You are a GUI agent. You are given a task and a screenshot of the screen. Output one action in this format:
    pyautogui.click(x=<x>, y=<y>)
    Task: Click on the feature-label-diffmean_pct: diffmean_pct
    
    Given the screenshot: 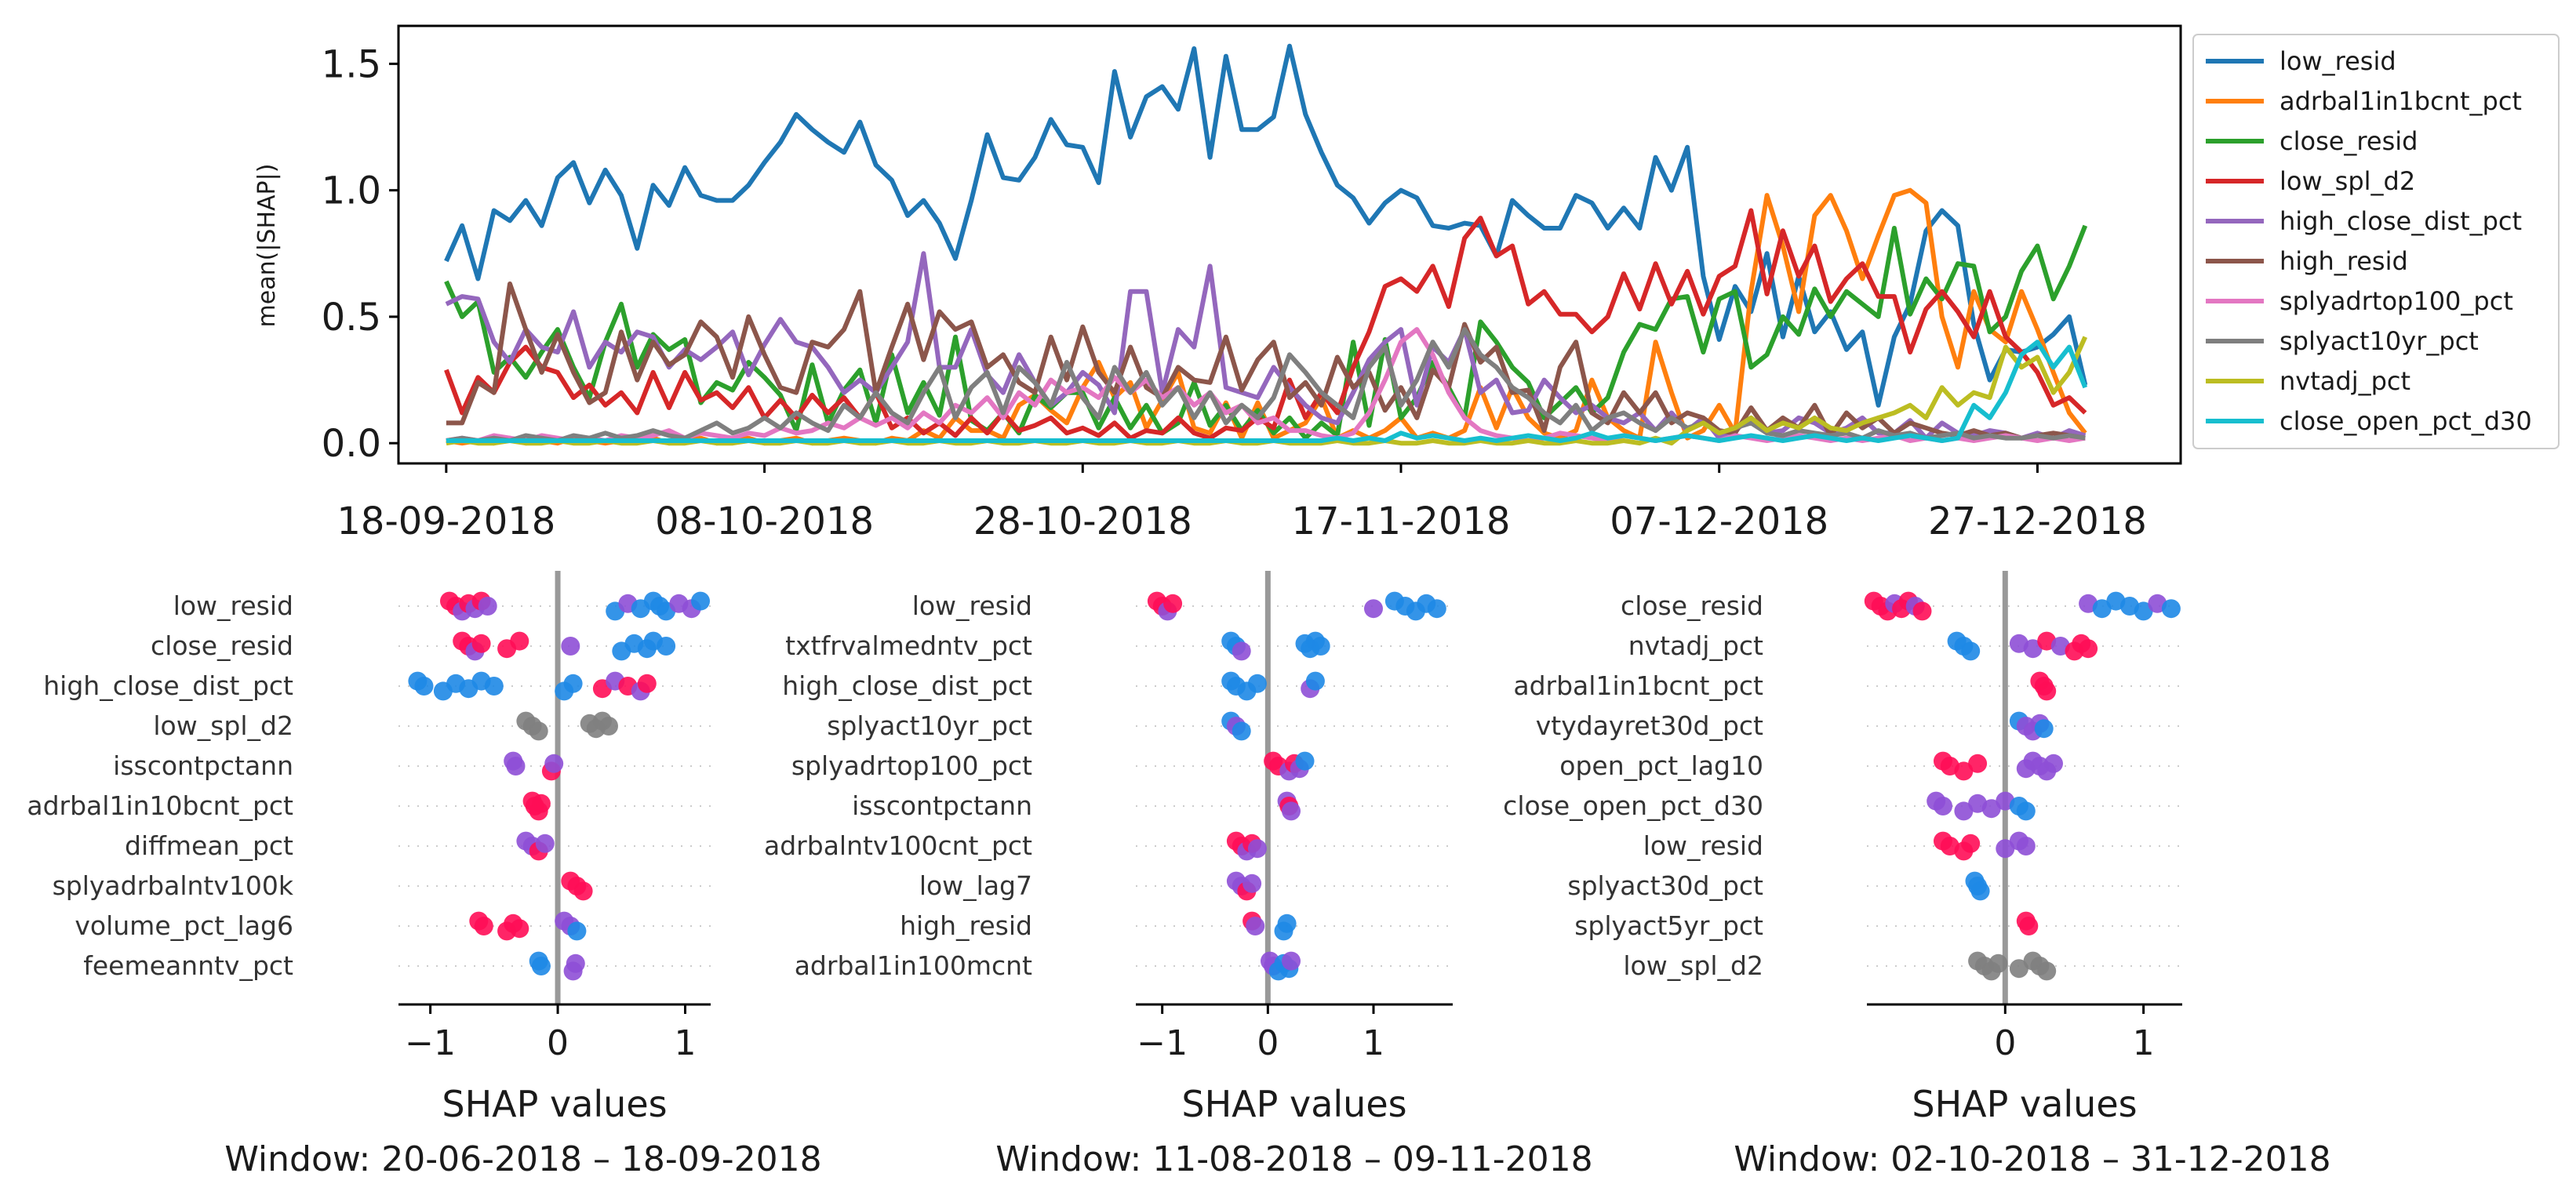 What is the action you would take?
    pyautogui.click(x=209, y=846)
    